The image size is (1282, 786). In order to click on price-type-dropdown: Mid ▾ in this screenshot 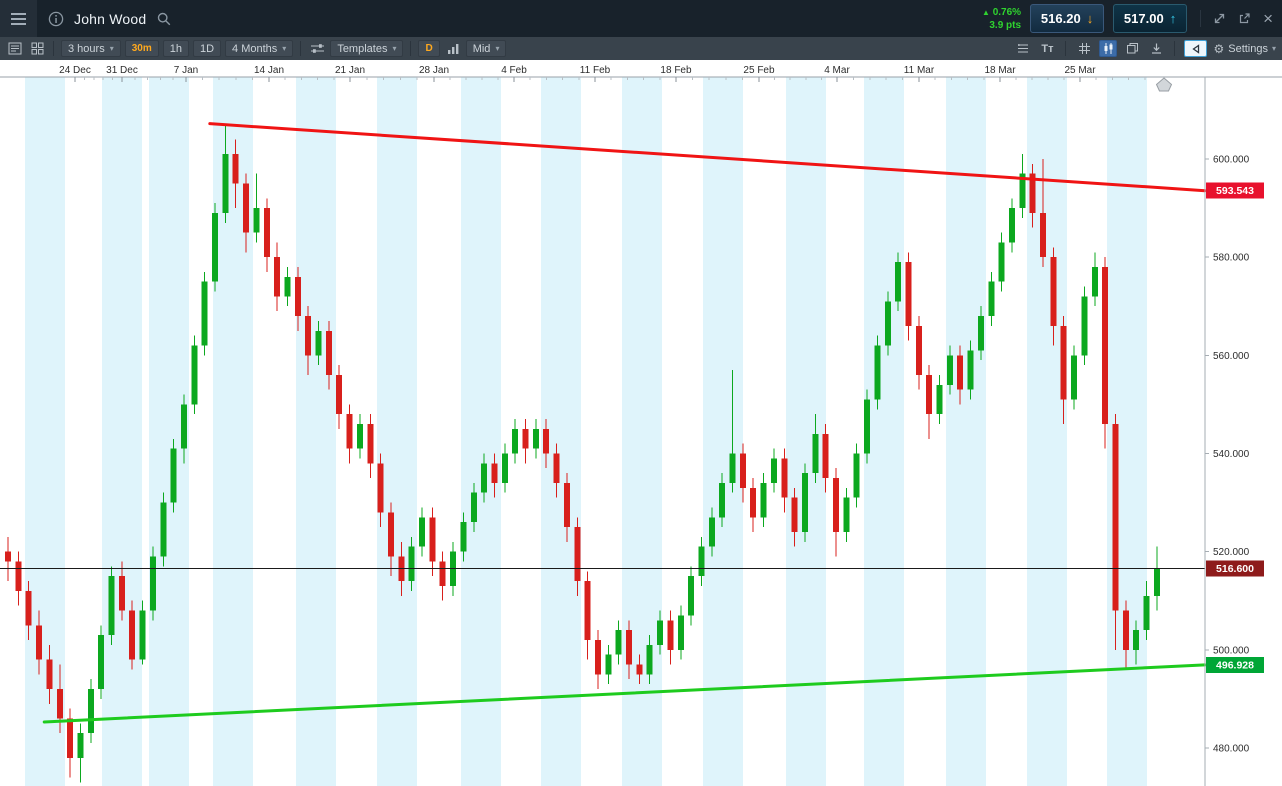, I will do `click(486, 48)`.